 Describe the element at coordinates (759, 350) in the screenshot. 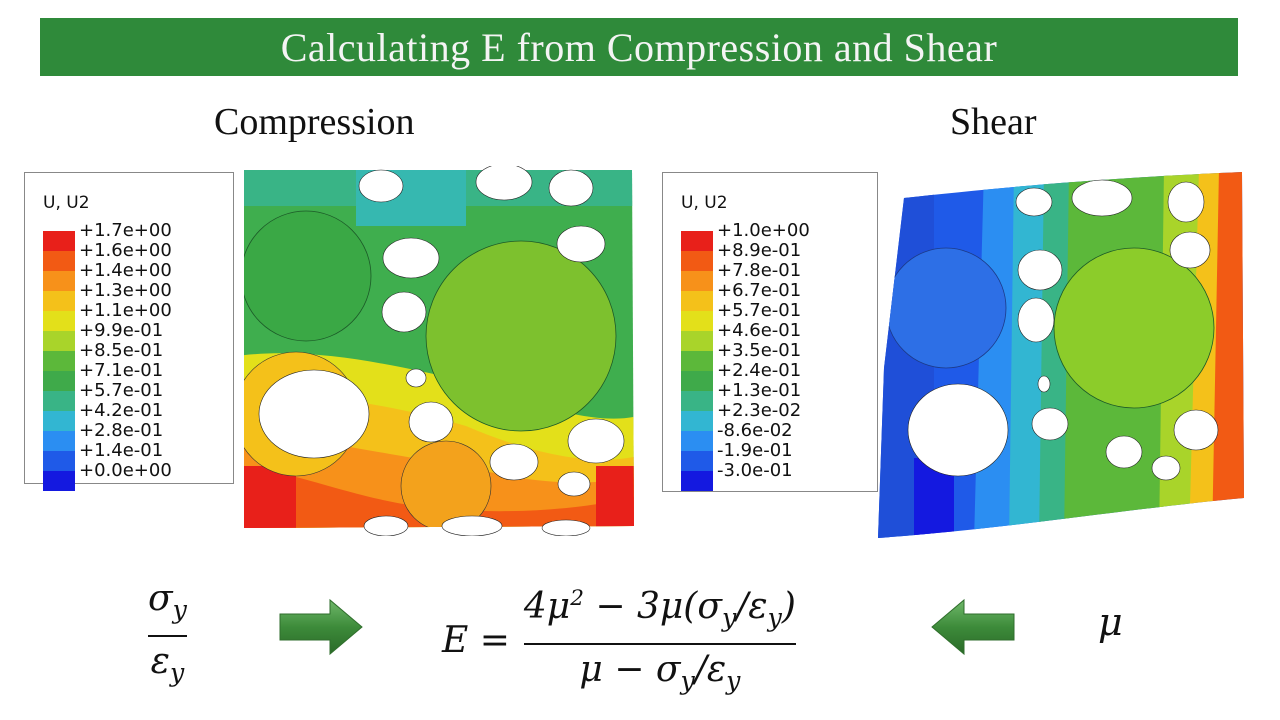

I see `legend-label: +3.5e-01` at that location.